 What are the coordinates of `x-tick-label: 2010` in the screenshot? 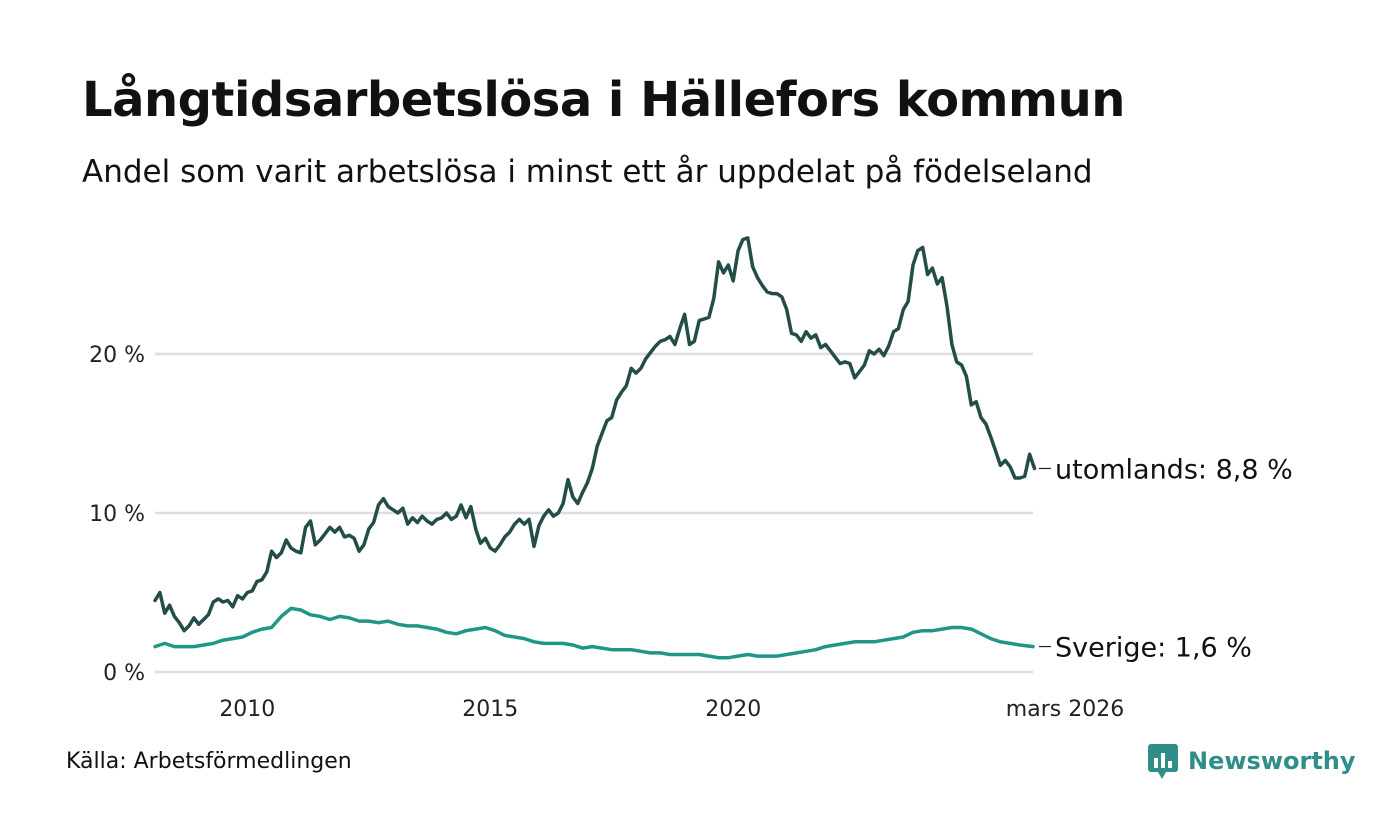 It's located at (247, 709).